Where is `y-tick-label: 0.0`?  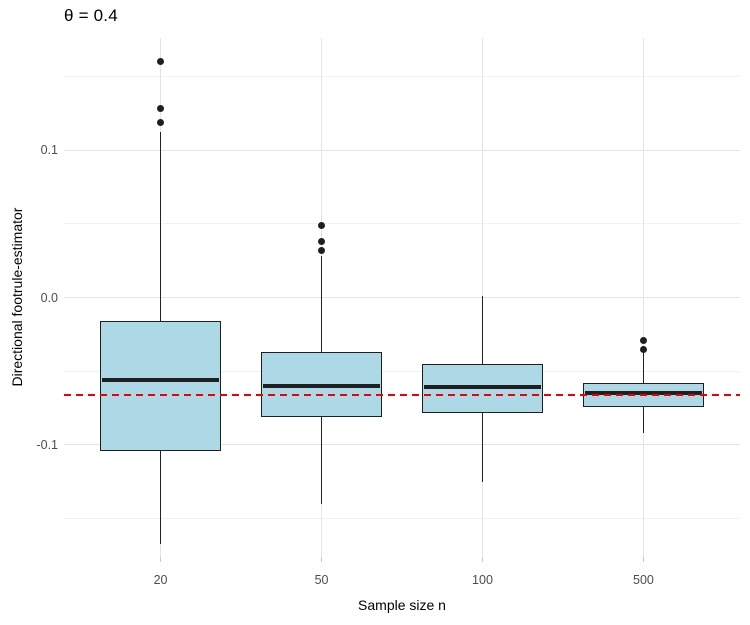
y-tick-label: 0.0 is located at coordinates (49, 297).